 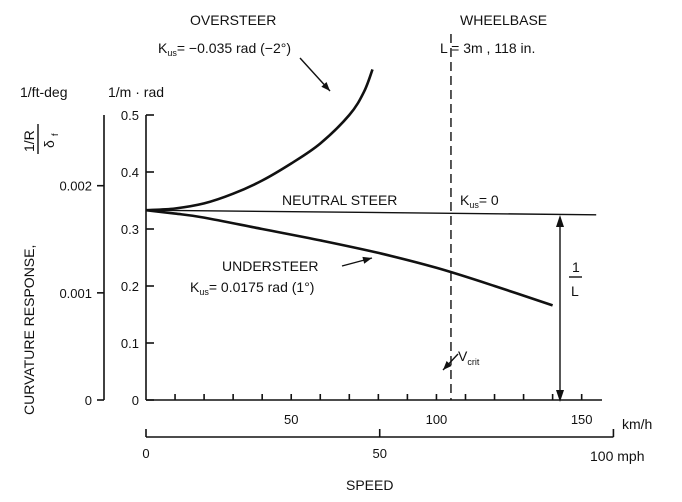 I want to click on vcrit-v: V, so click(x=463, y=356).